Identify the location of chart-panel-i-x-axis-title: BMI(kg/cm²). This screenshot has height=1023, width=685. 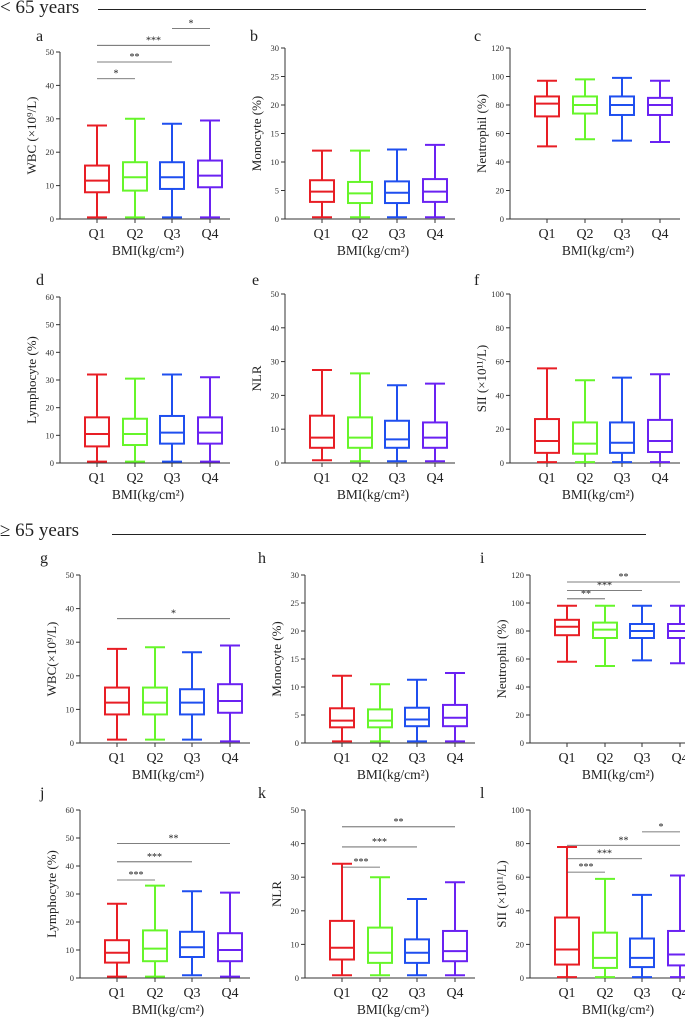
(618, 774).